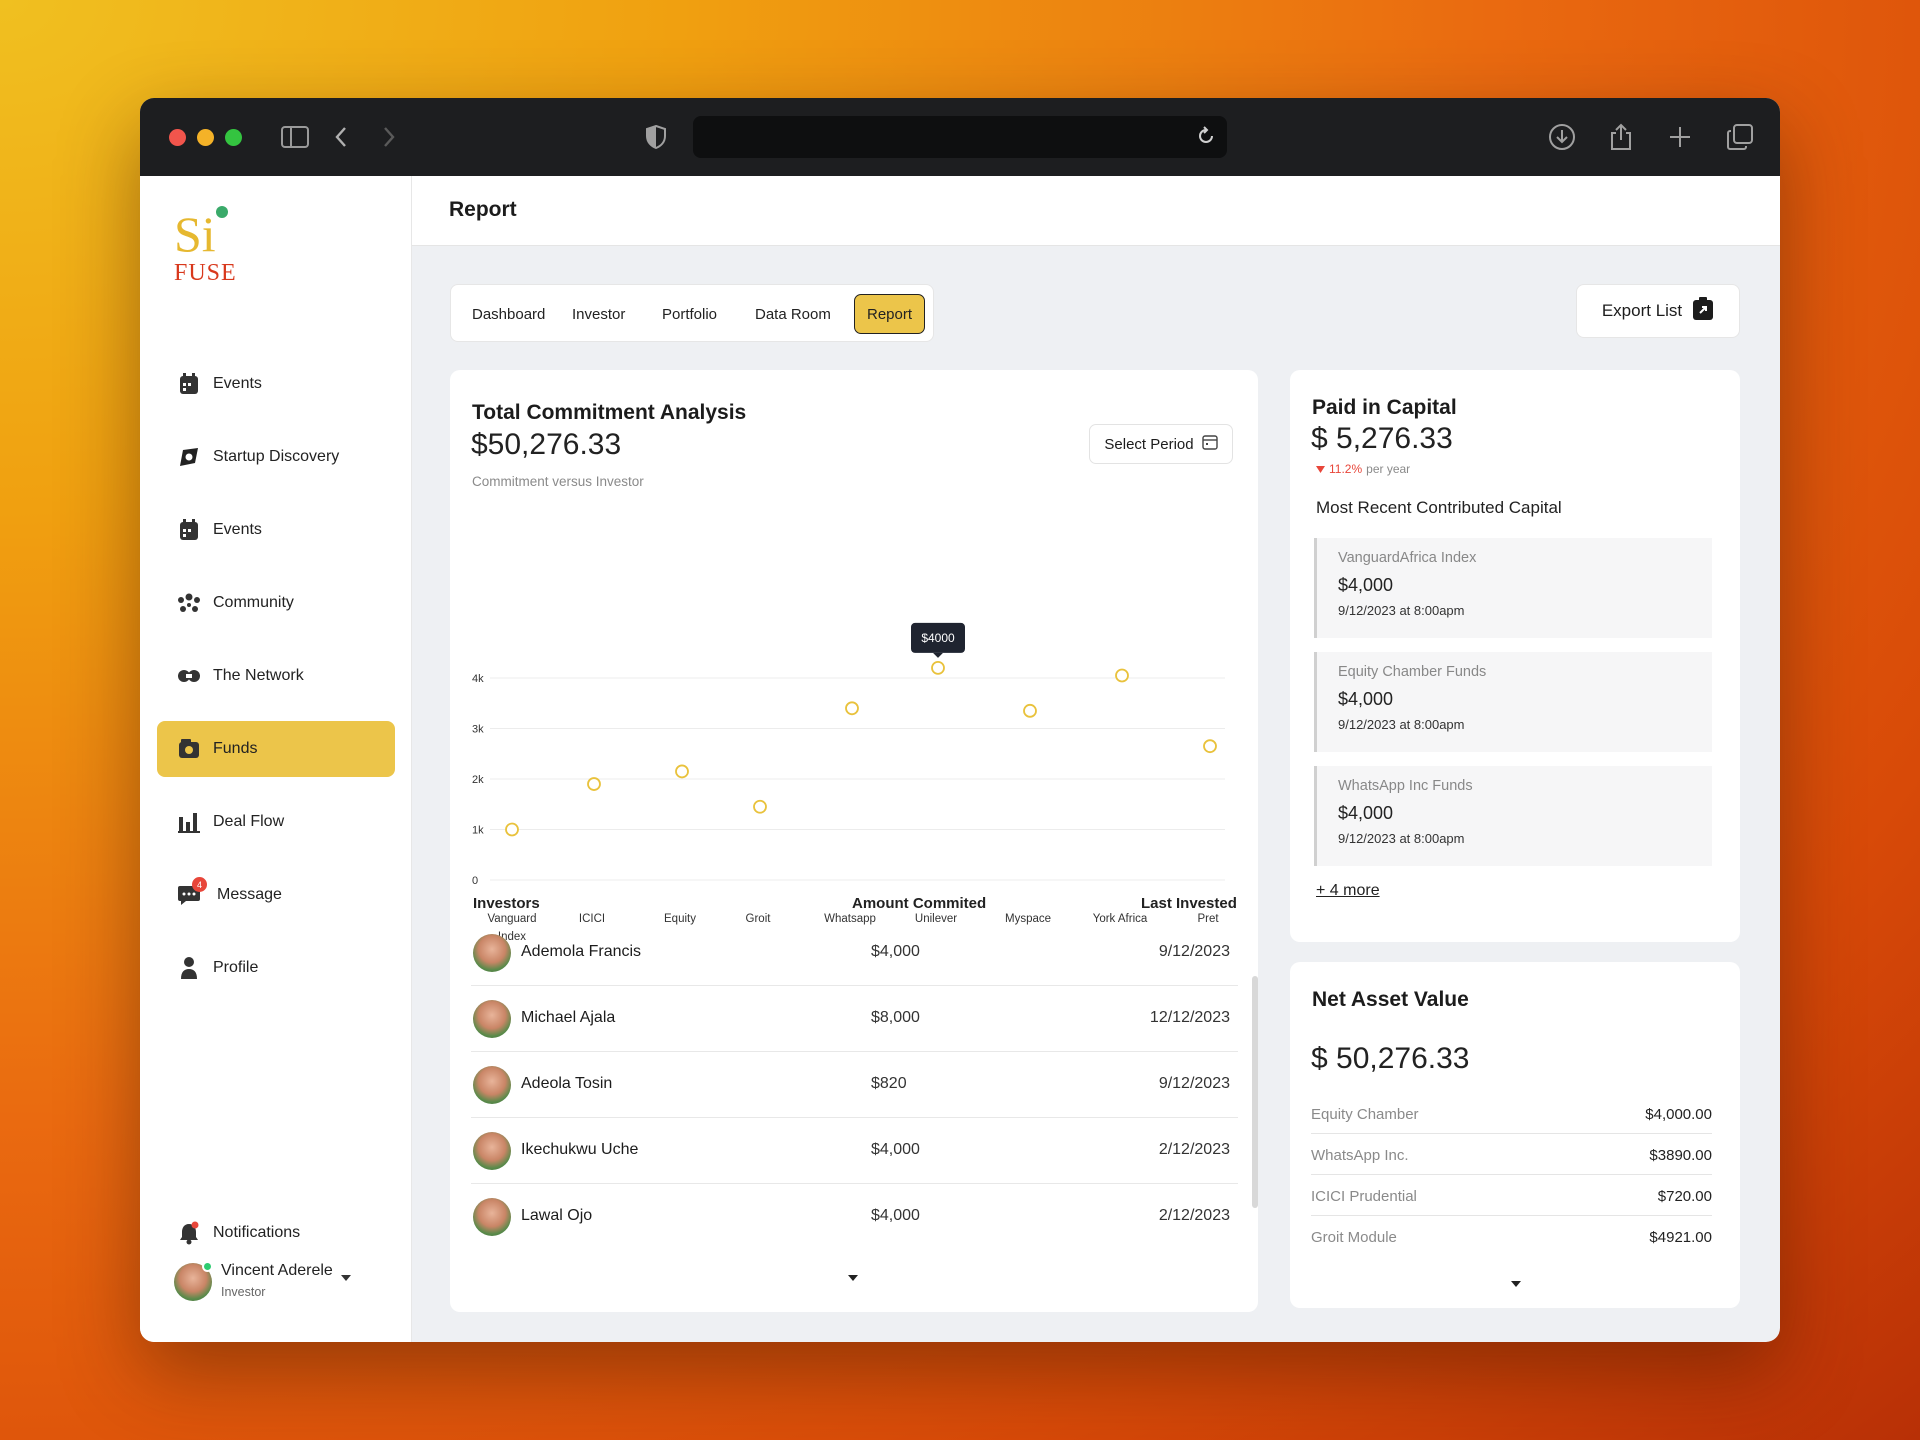 Image resolution: width=1920 pixels, height=1440 pixels. What do you see at coordinates (295, 137) in the screenshot?
I see `sidebar-toggle-icon` at bounding box center [295, 137].